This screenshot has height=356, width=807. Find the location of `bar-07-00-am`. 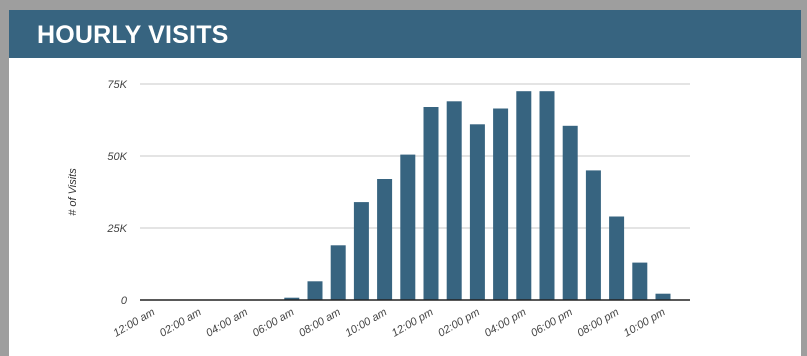

bar-07-00-am is located at coordinates (315, 290).